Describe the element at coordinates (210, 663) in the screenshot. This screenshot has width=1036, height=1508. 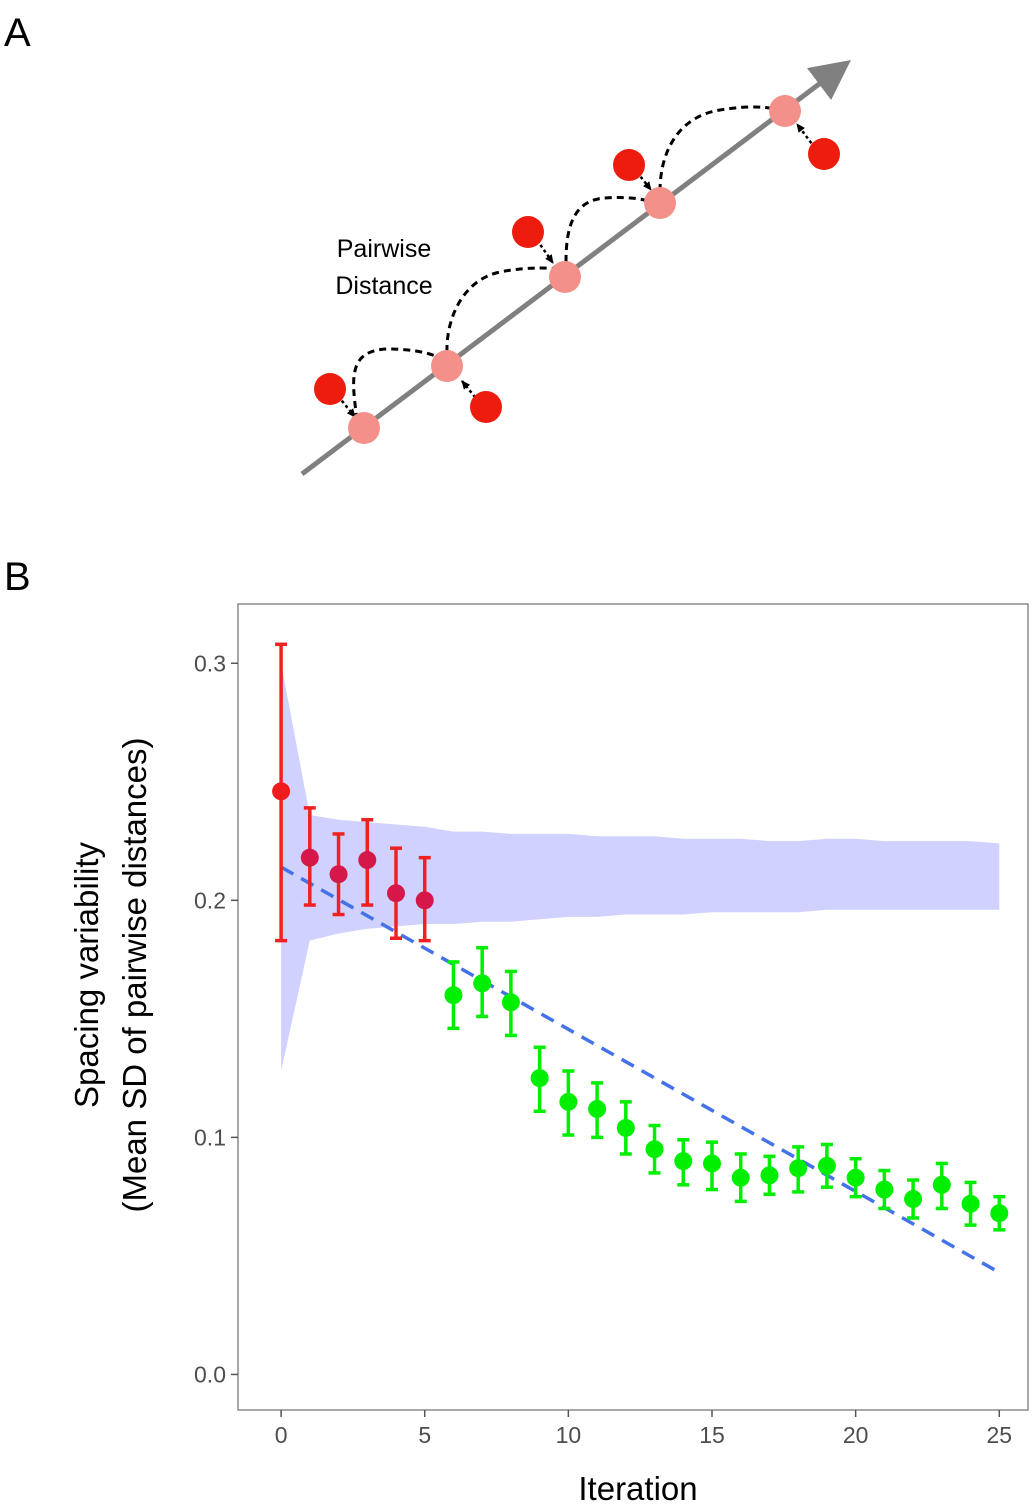
I see `y-tick-label: 0.3` at that location.